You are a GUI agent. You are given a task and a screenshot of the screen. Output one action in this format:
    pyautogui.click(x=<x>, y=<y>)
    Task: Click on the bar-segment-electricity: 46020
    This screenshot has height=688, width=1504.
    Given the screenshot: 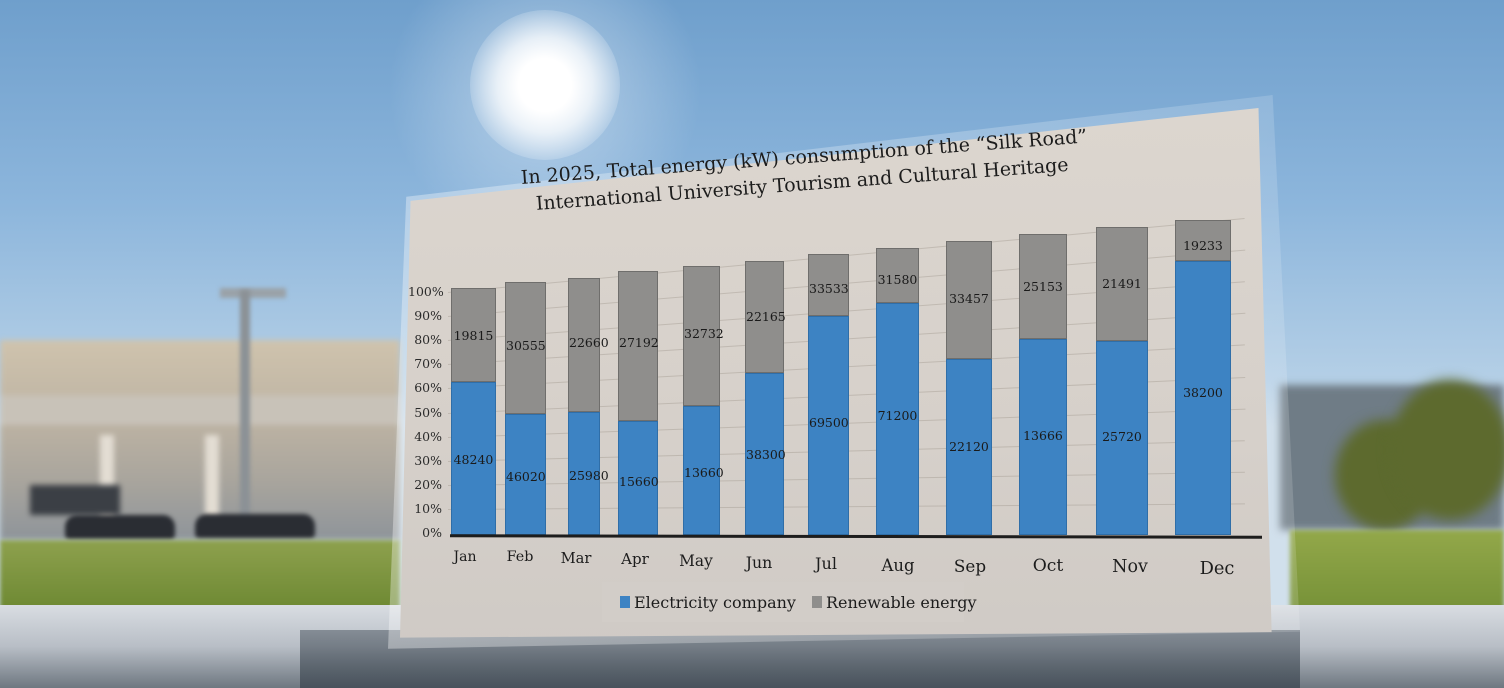 What is the action you would take?
    pyautogui.click(x=525, y=474)
    